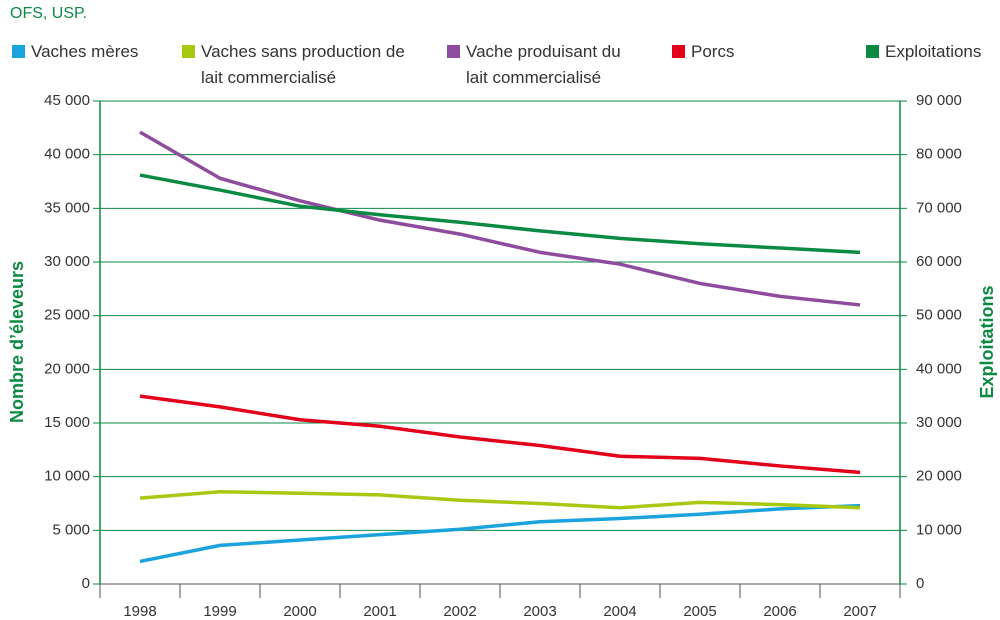  What do you see at coordinates (920, 583) in the screenshot?
I see `y2-tick-label: 0` at bounding box center [920, 583].